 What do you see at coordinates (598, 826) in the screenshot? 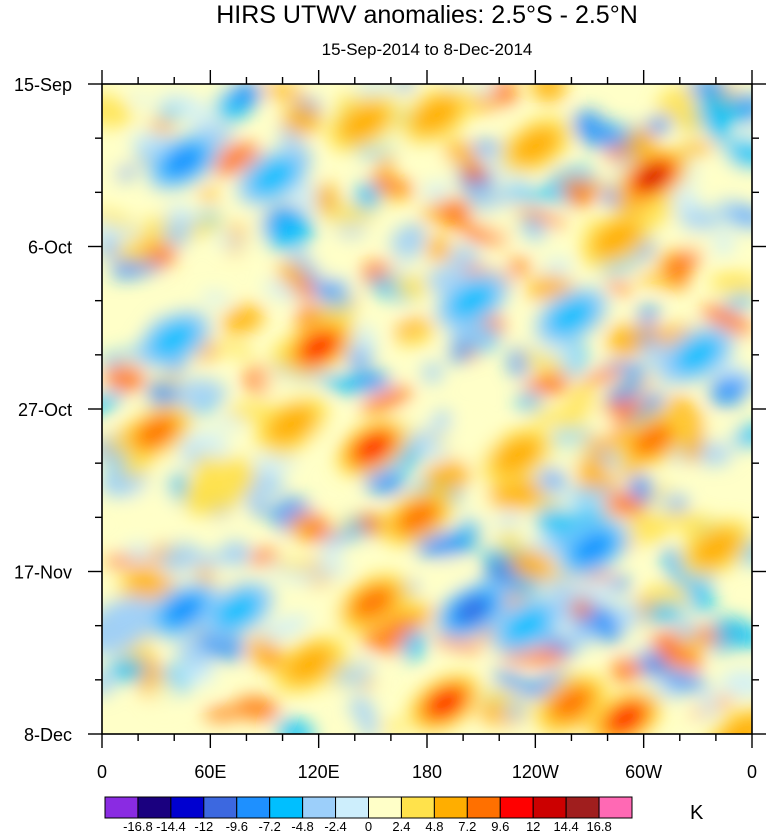
I see `colorbar-label: 16.8` at bounding box center [598, 826].